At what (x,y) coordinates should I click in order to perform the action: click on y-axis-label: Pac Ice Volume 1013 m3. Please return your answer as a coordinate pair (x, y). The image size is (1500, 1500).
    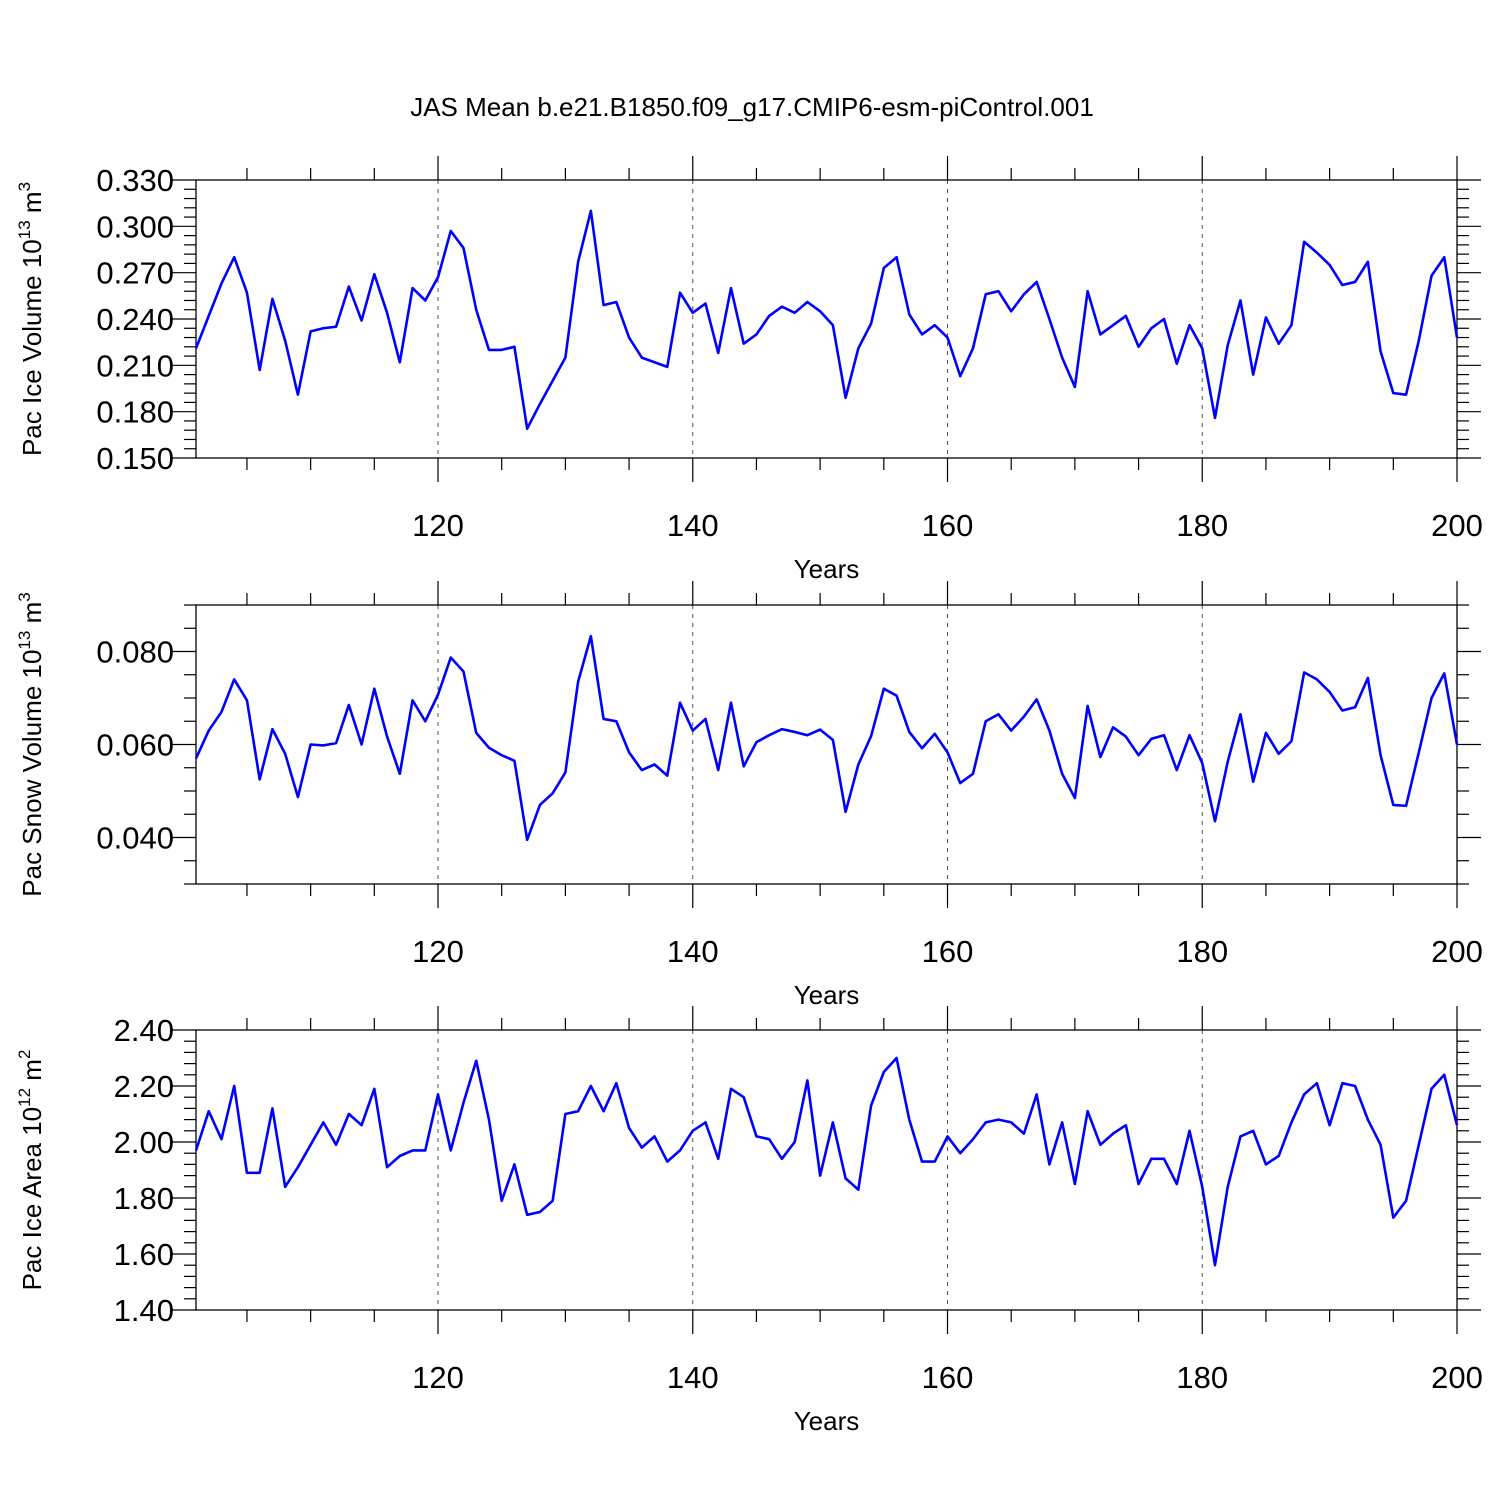
    Looking at the image, I should click on (31, 319).